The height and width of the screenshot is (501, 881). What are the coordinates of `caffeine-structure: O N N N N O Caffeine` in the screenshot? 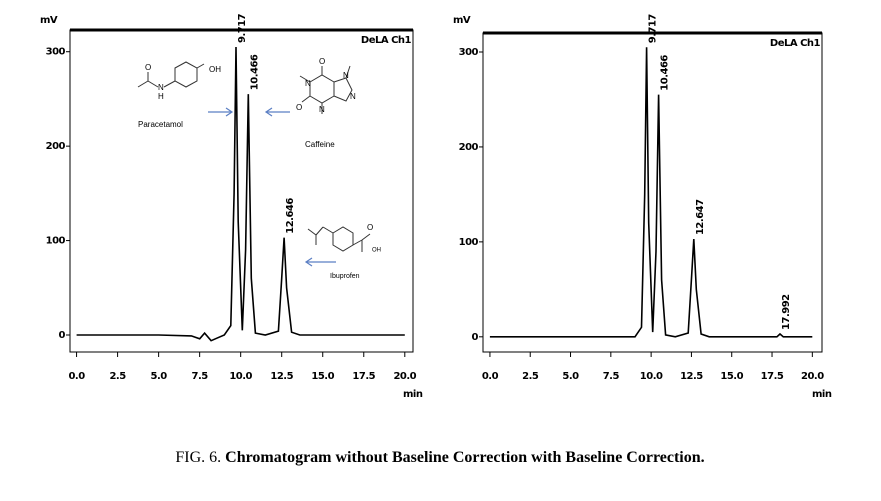 It's located at (326, 103).